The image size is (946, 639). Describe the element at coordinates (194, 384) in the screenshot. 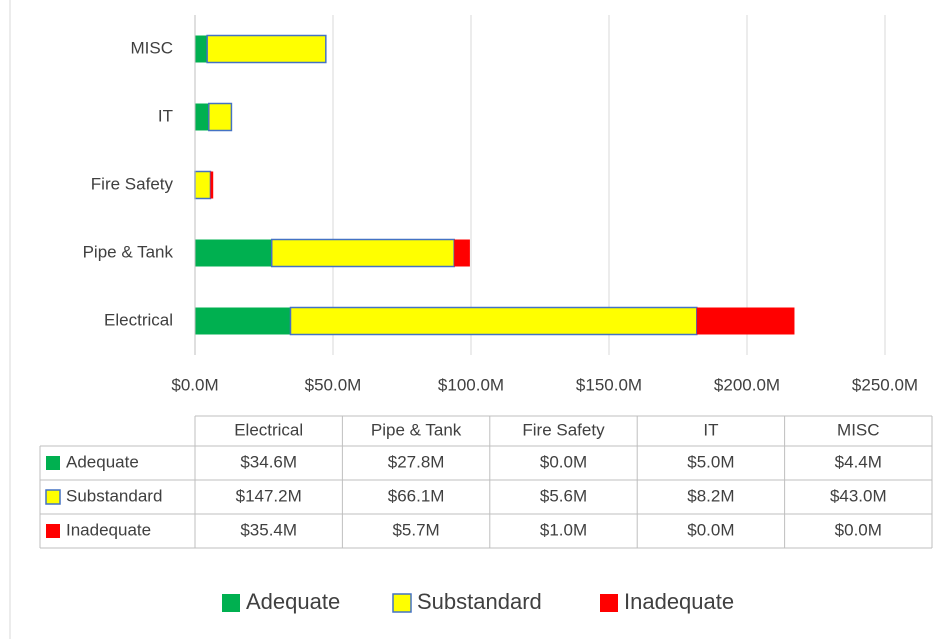

I see `x-tick-label: $0.0M` at that location.